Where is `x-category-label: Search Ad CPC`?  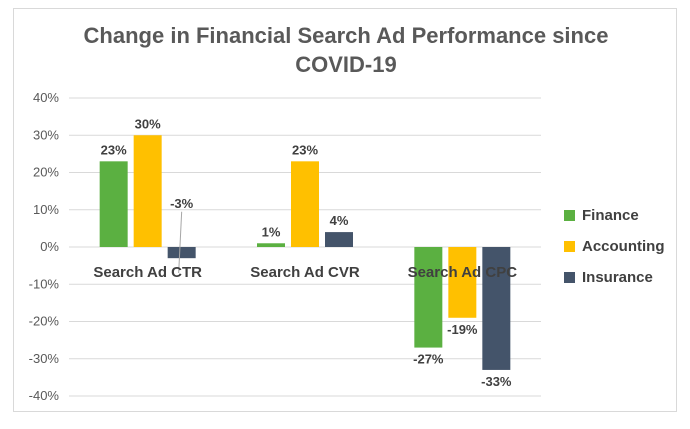 x-category-label: Search Ad CPC is located at coordinates (463, 272).